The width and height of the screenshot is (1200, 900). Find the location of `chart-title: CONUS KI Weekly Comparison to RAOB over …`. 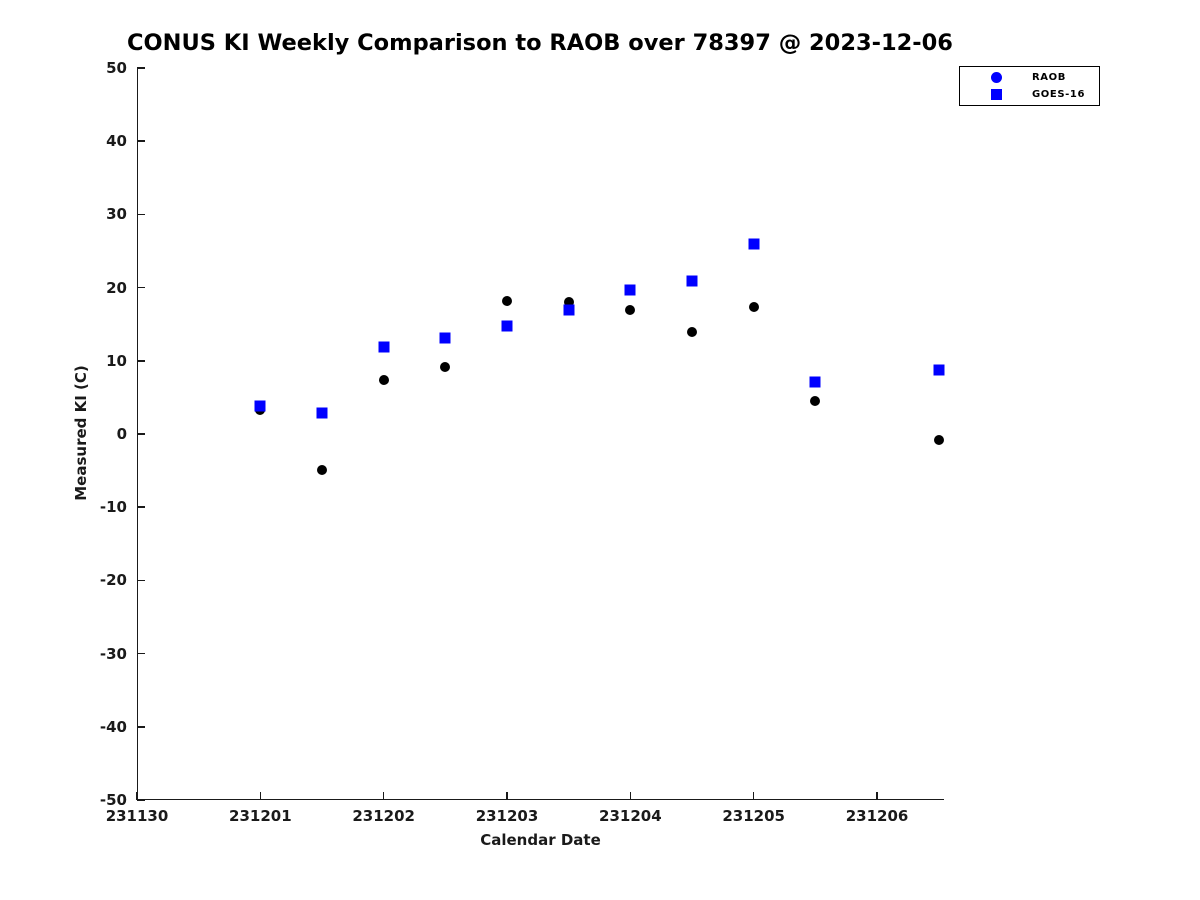

chart-title: CONUS KI Weekly Comparison to RAOB over … is located at coordinates (540, 43).